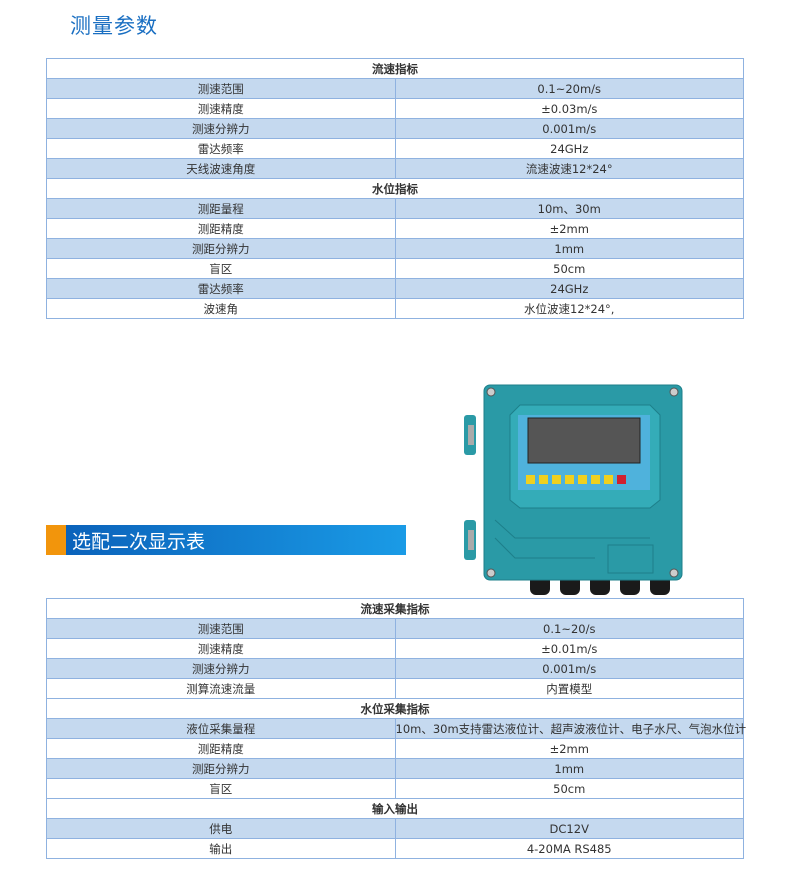 This screenshot has width=801, height=888. Describe the element at coordinates (569, 688) in the screenshot. I see `cell-value: 内置模型` at that location.